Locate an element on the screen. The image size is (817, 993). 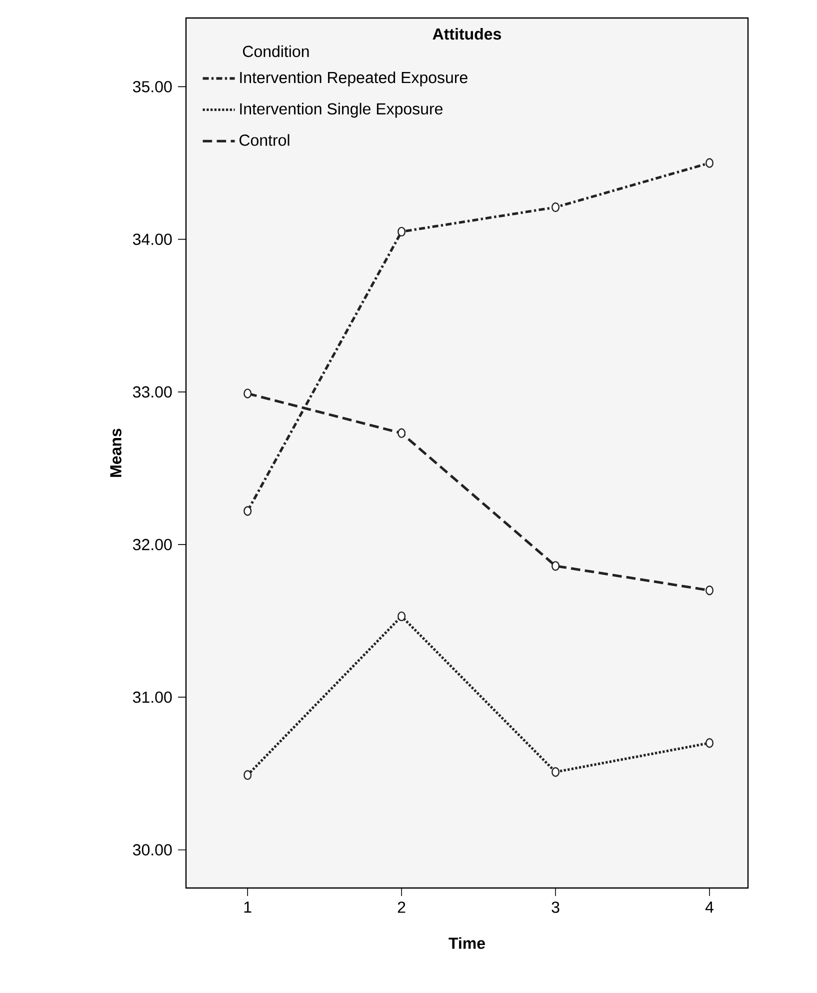
x-tick-label: 1 is located at coordinates (248, 907).